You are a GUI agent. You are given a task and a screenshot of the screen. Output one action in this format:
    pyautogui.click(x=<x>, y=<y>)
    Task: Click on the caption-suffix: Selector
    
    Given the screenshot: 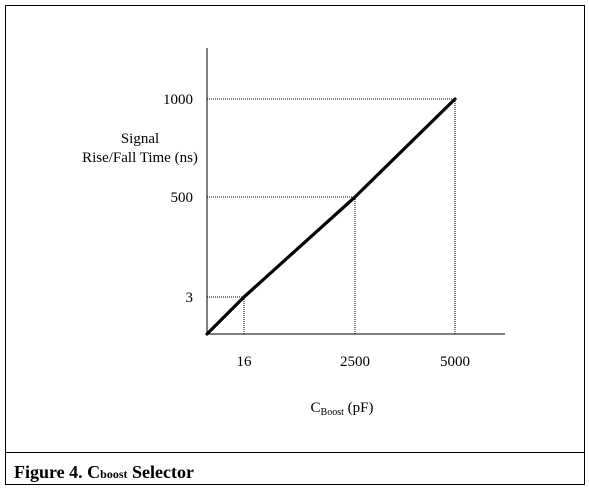 What is the action you would take?
    pyautogui.click(x=160, y=472)
    